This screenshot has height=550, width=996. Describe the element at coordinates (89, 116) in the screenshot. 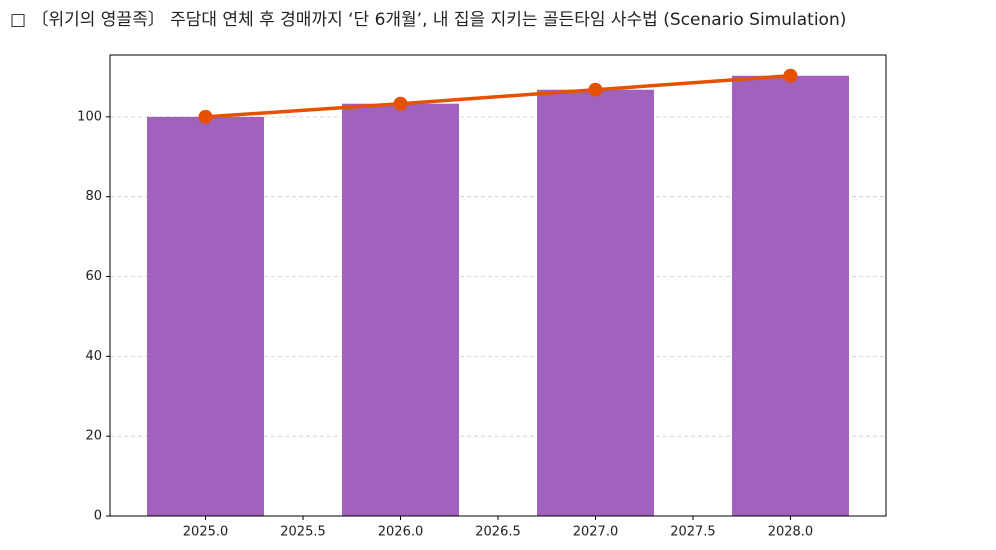

I see `y-tick-label: 100` at that location.